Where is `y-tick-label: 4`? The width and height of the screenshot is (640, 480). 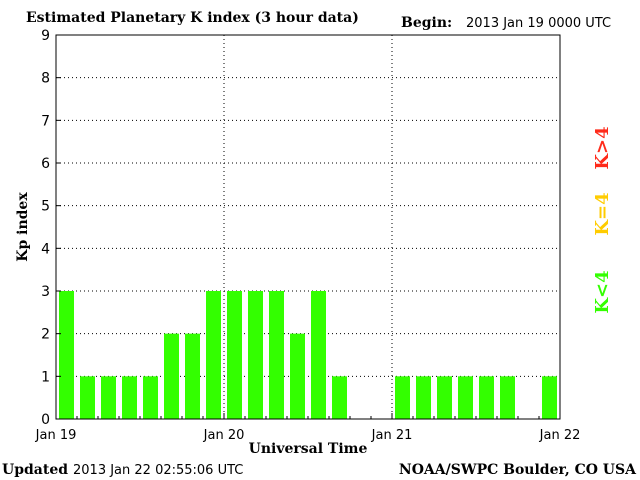 y-tick-label: 4 is located at coordinates (45, 249).